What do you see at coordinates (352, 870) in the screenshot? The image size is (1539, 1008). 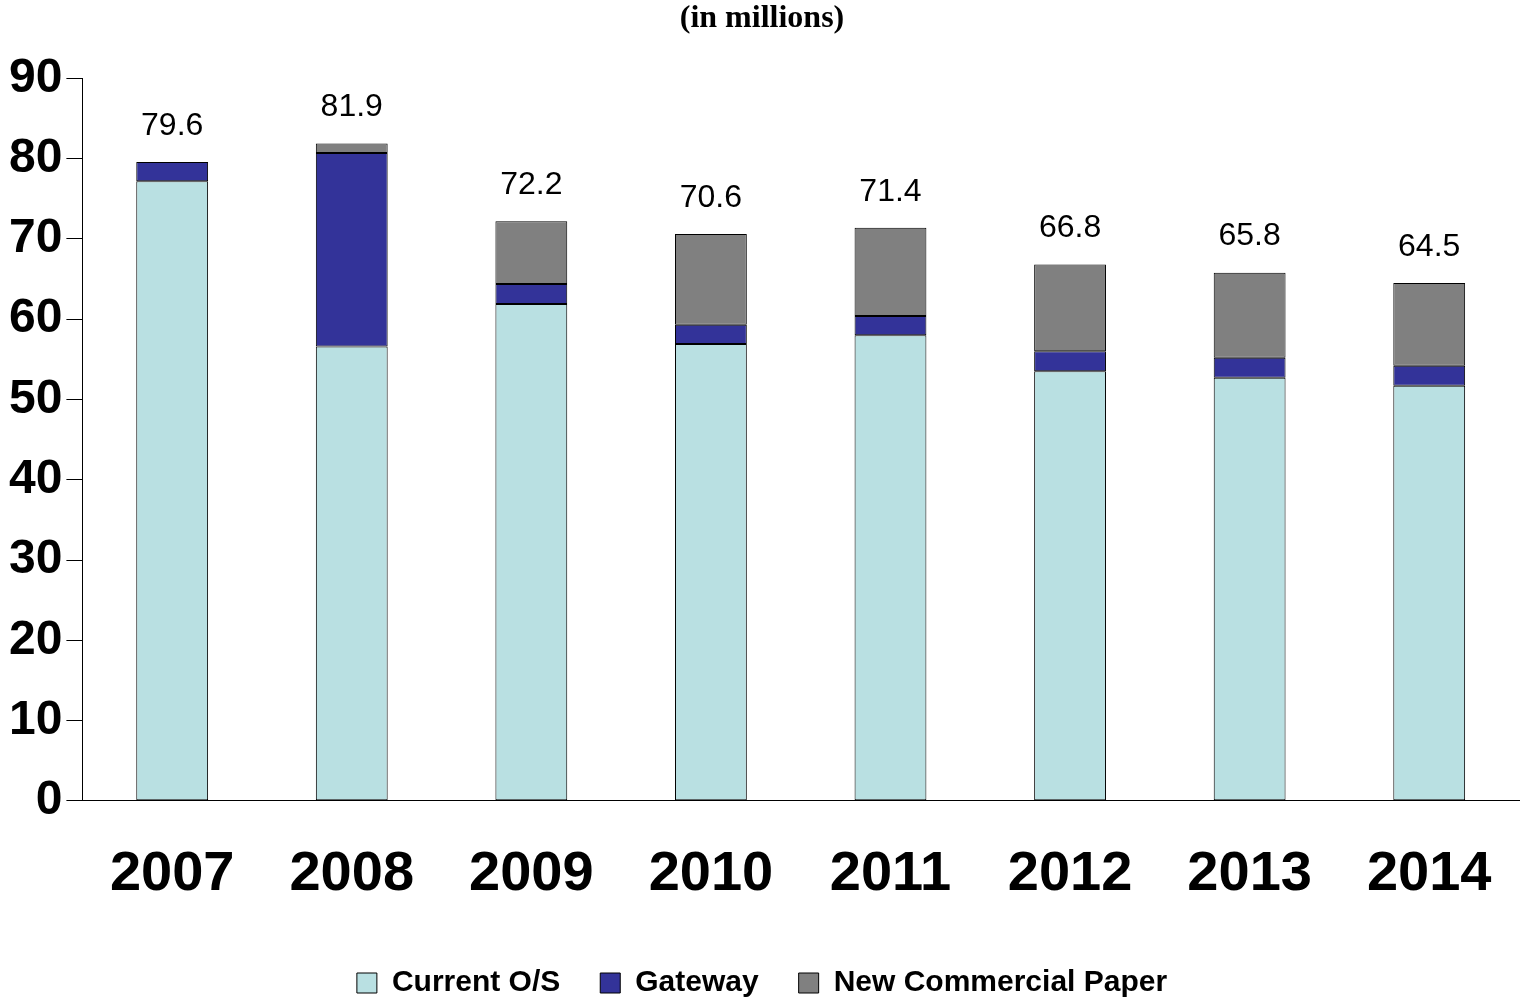 I see `x-tick-label: 2008` at bounding box center [352, 870].